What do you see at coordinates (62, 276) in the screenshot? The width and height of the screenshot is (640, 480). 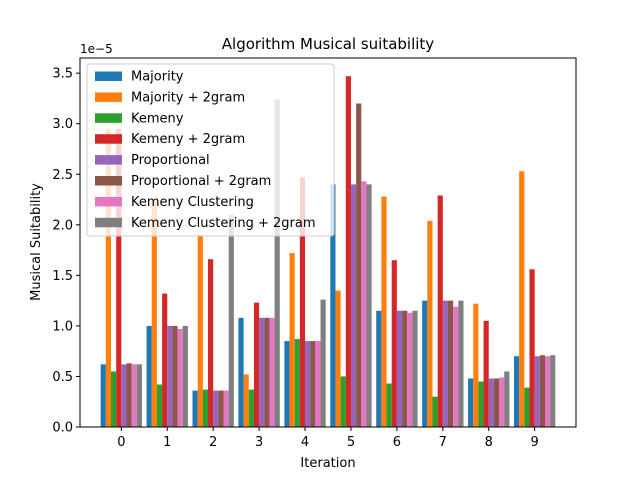 I see `y-tick-label: 1.5` at bounding box center [62, 276].